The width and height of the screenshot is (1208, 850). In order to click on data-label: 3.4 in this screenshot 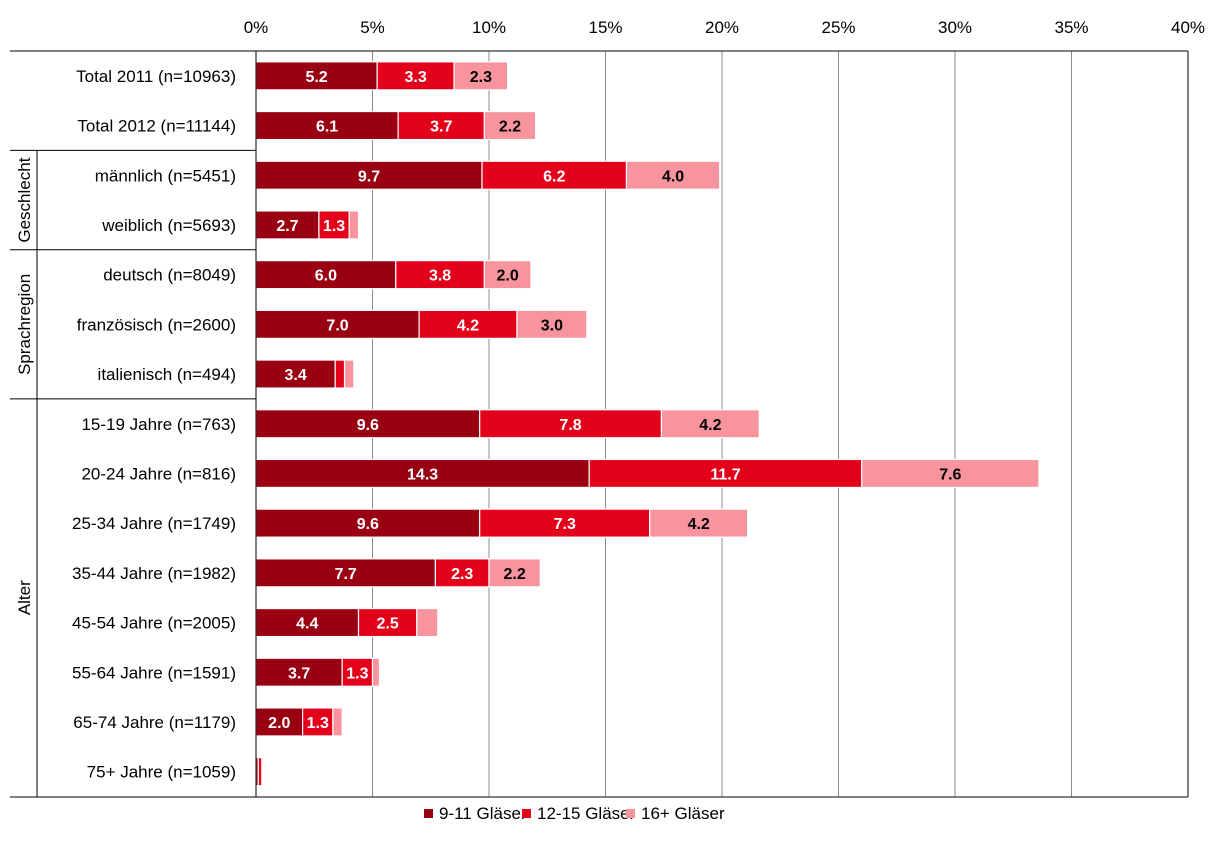, I will do `click(295, 375)`.